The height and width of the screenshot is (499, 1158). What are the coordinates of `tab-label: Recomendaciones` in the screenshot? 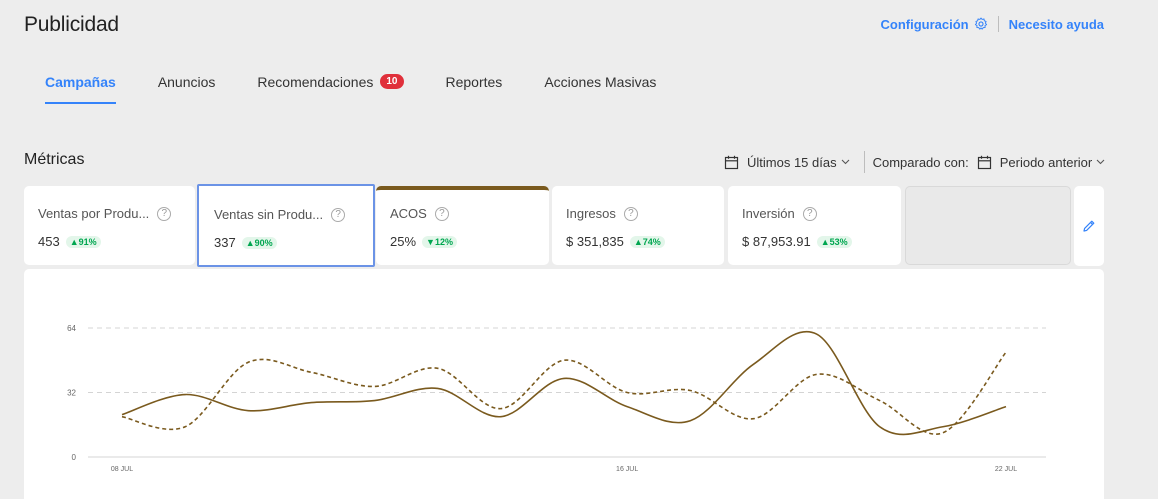 It's located at (315, 82).